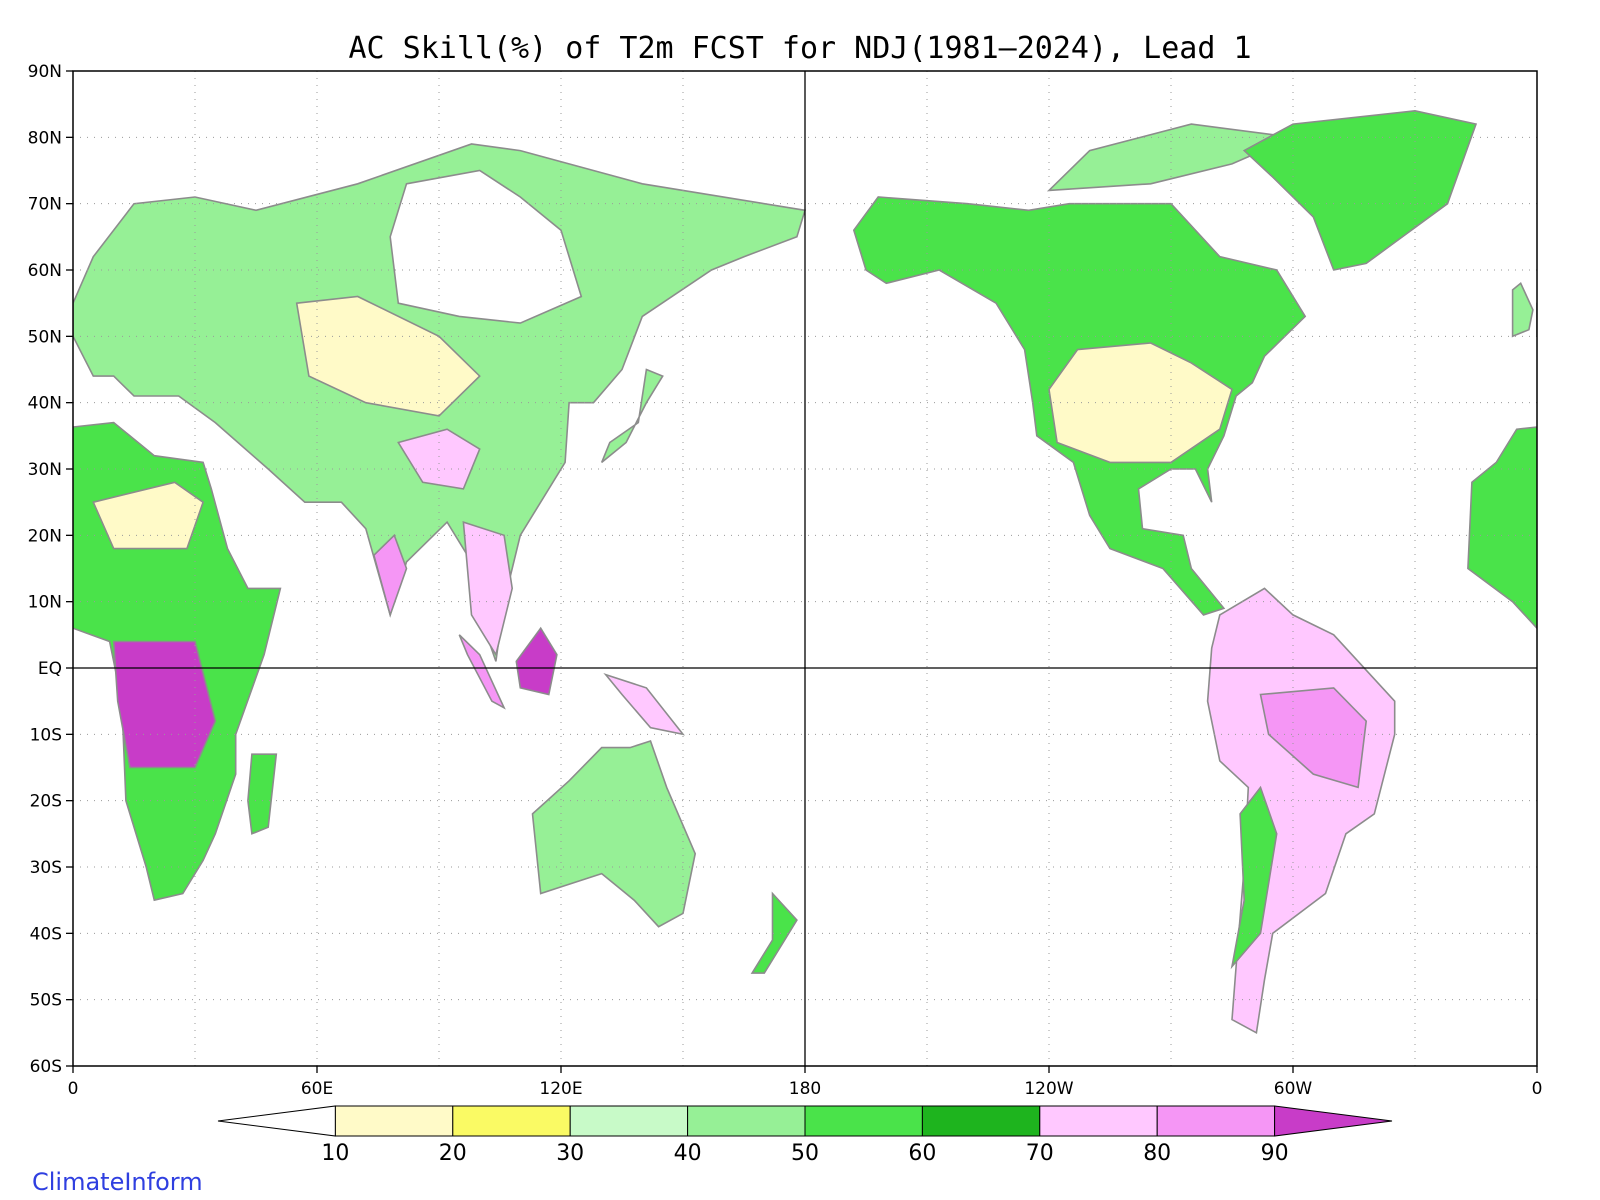  What do you see at coordinates (45, 271) in the screenshot?
I see `lat-tick-label: 60N` at bounding box center [45, 271].